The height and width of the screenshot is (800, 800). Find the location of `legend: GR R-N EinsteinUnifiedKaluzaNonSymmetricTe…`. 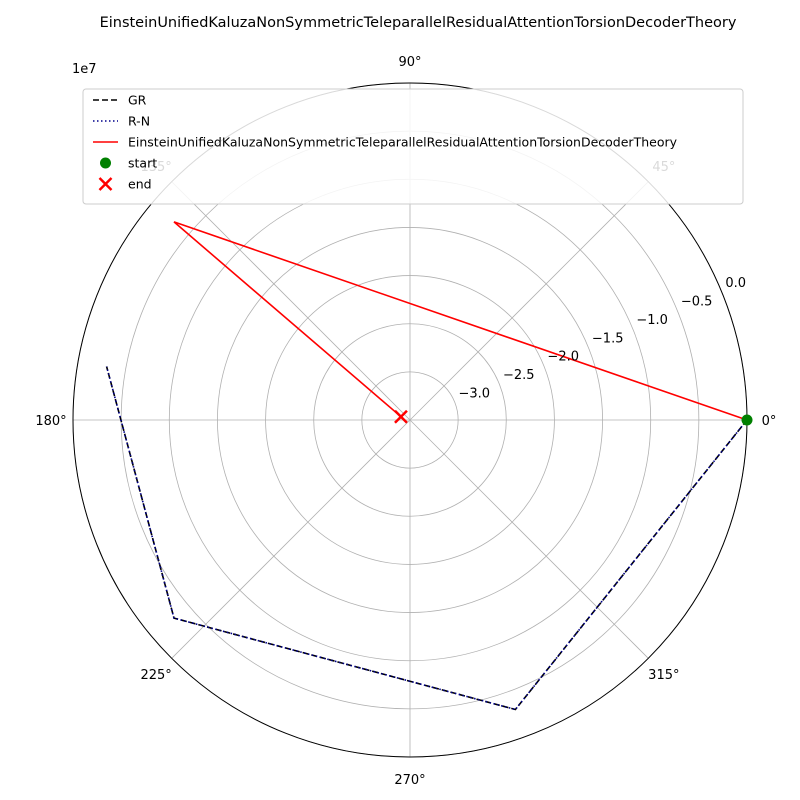

legend: GR R-N EinsteinUnifiedKaluzaNonSymmetricTe… is located at coordinates (413, 146).